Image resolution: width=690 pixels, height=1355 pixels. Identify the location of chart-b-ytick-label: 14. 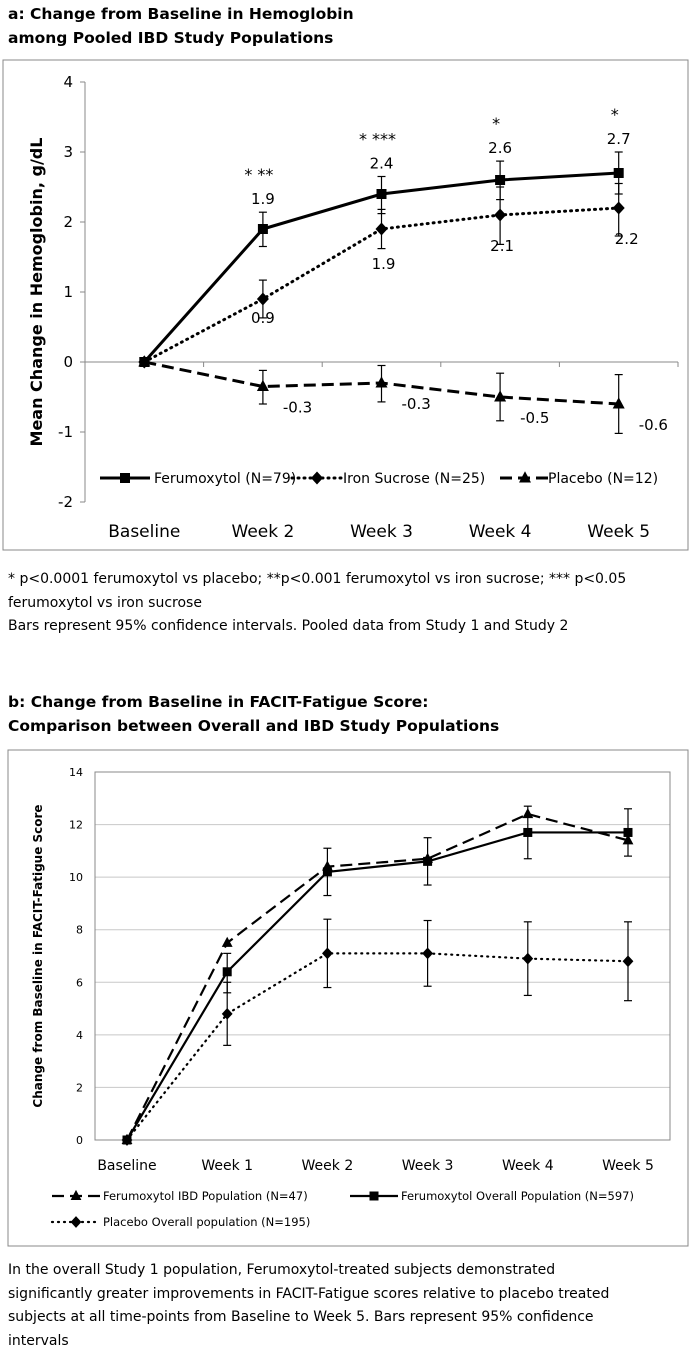
(76, 772).